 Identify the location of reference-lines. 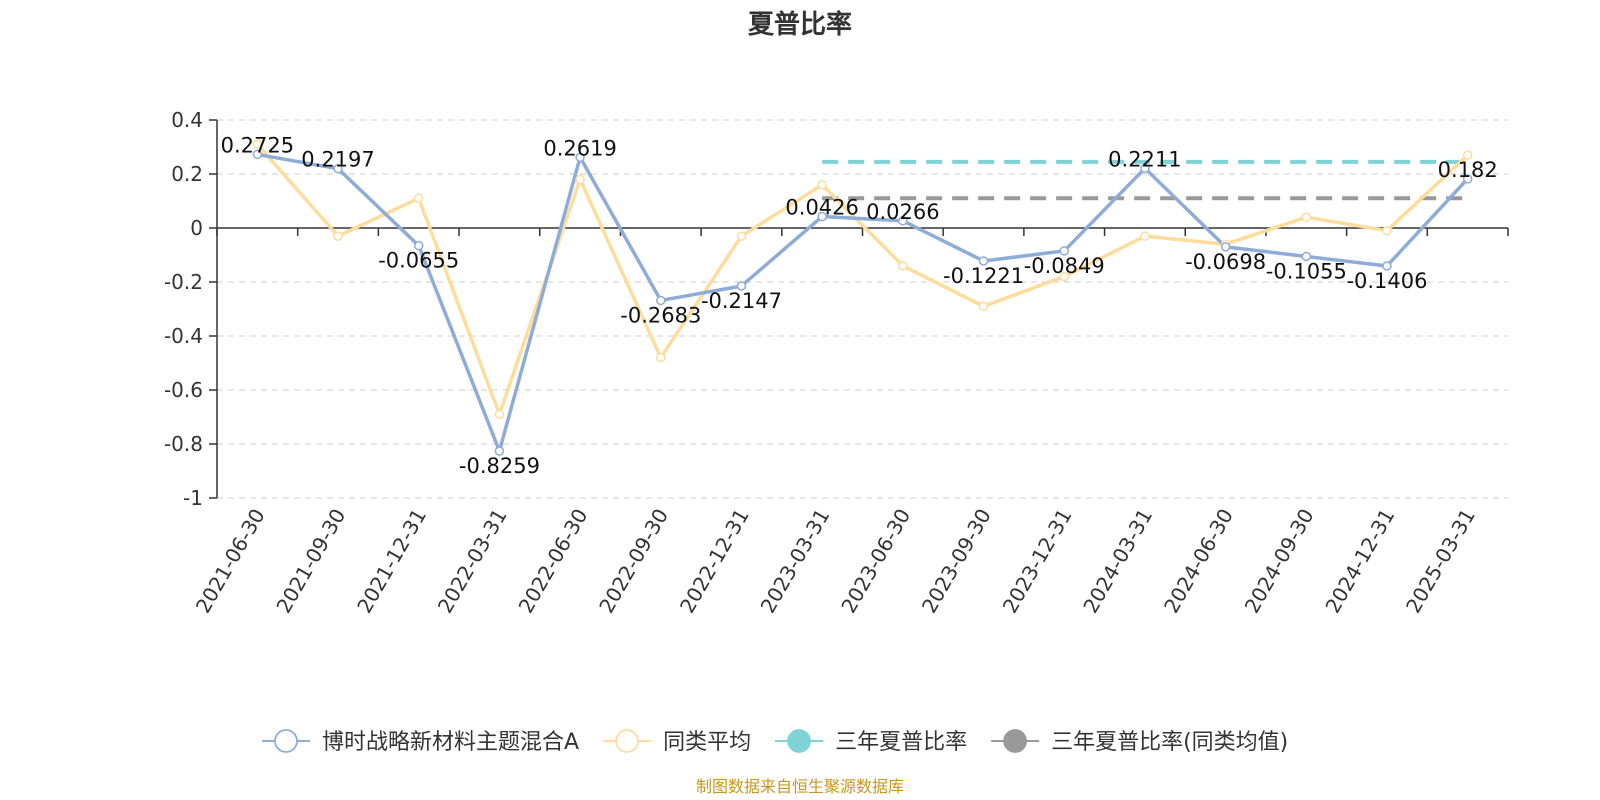
(1145, 180).